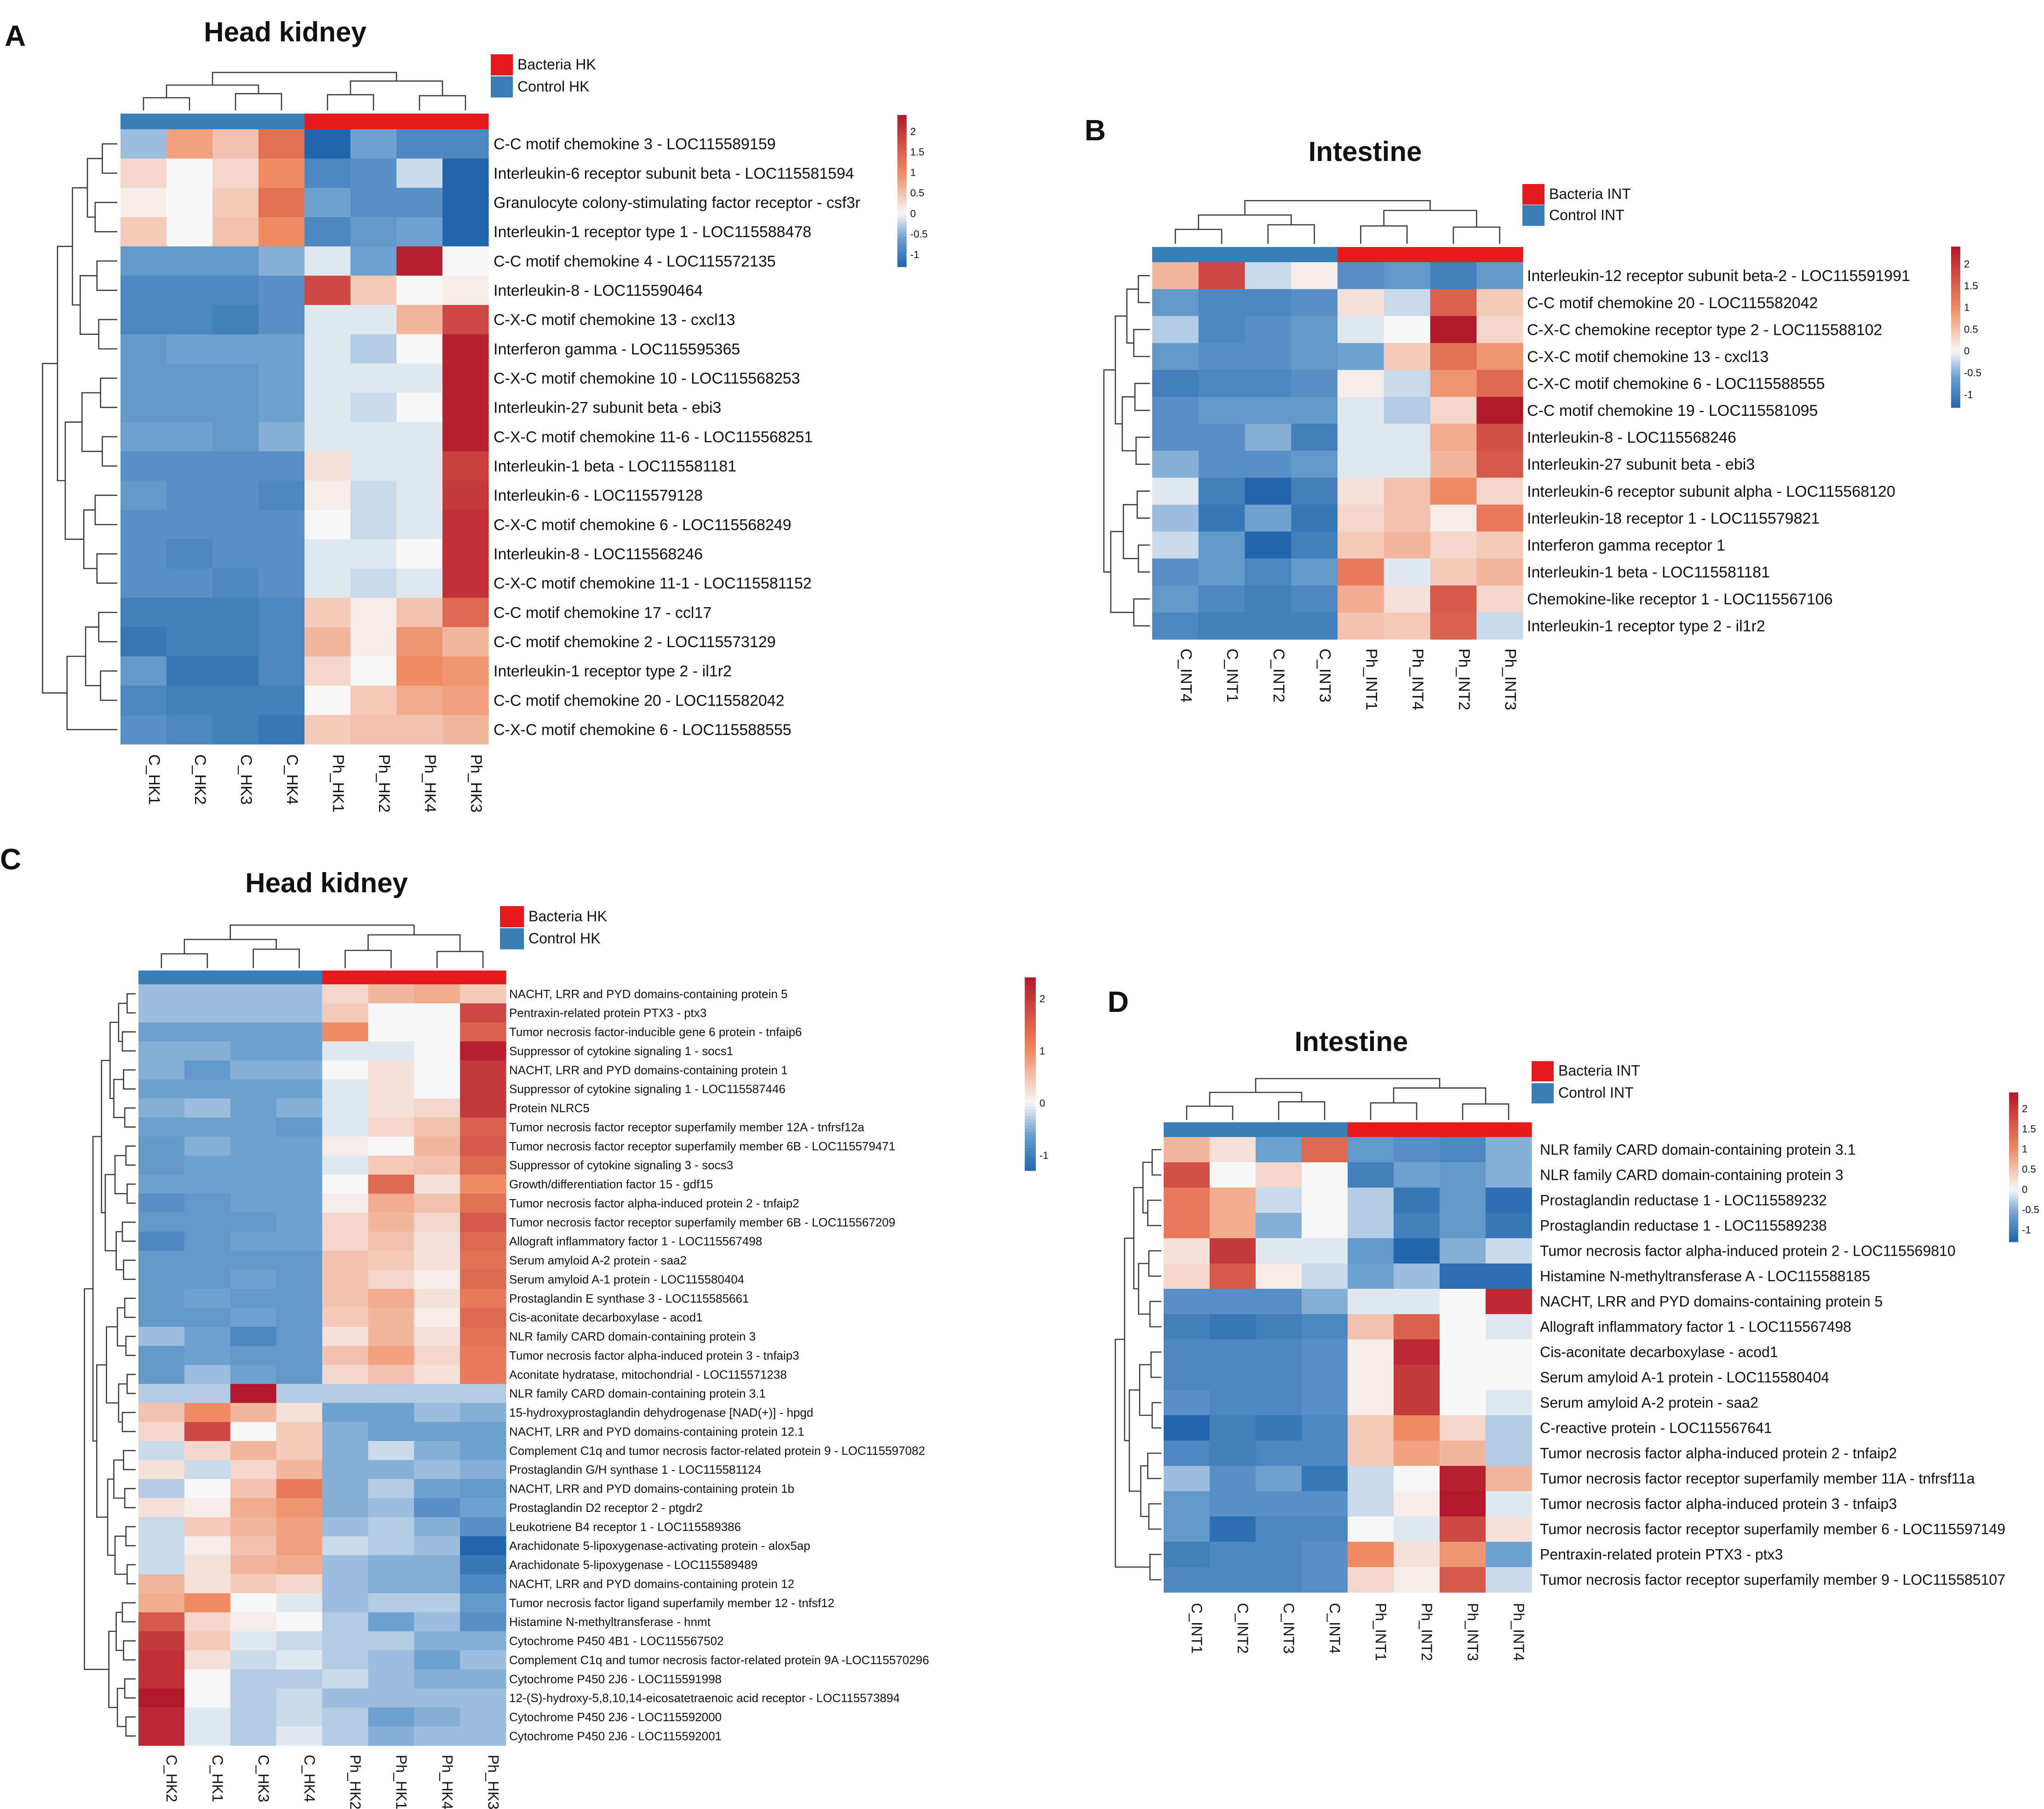 The width and height of the screenshot is (2044, 1809). I want to click on row-label: Interferon gamma - LOC115595365, so click(617, 349).